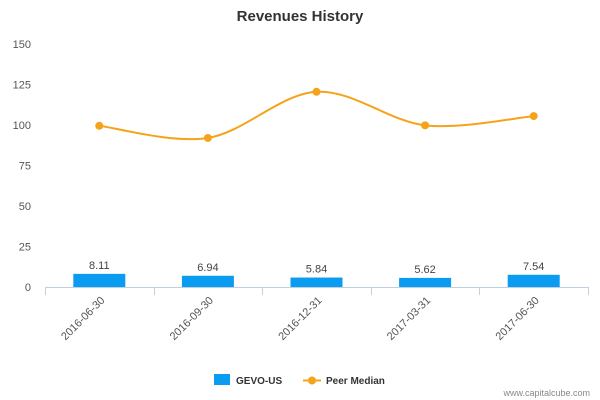 The height and width of the screenshot is (400, 600). I want to click on y-tick-label: 75, so click(25, 167).